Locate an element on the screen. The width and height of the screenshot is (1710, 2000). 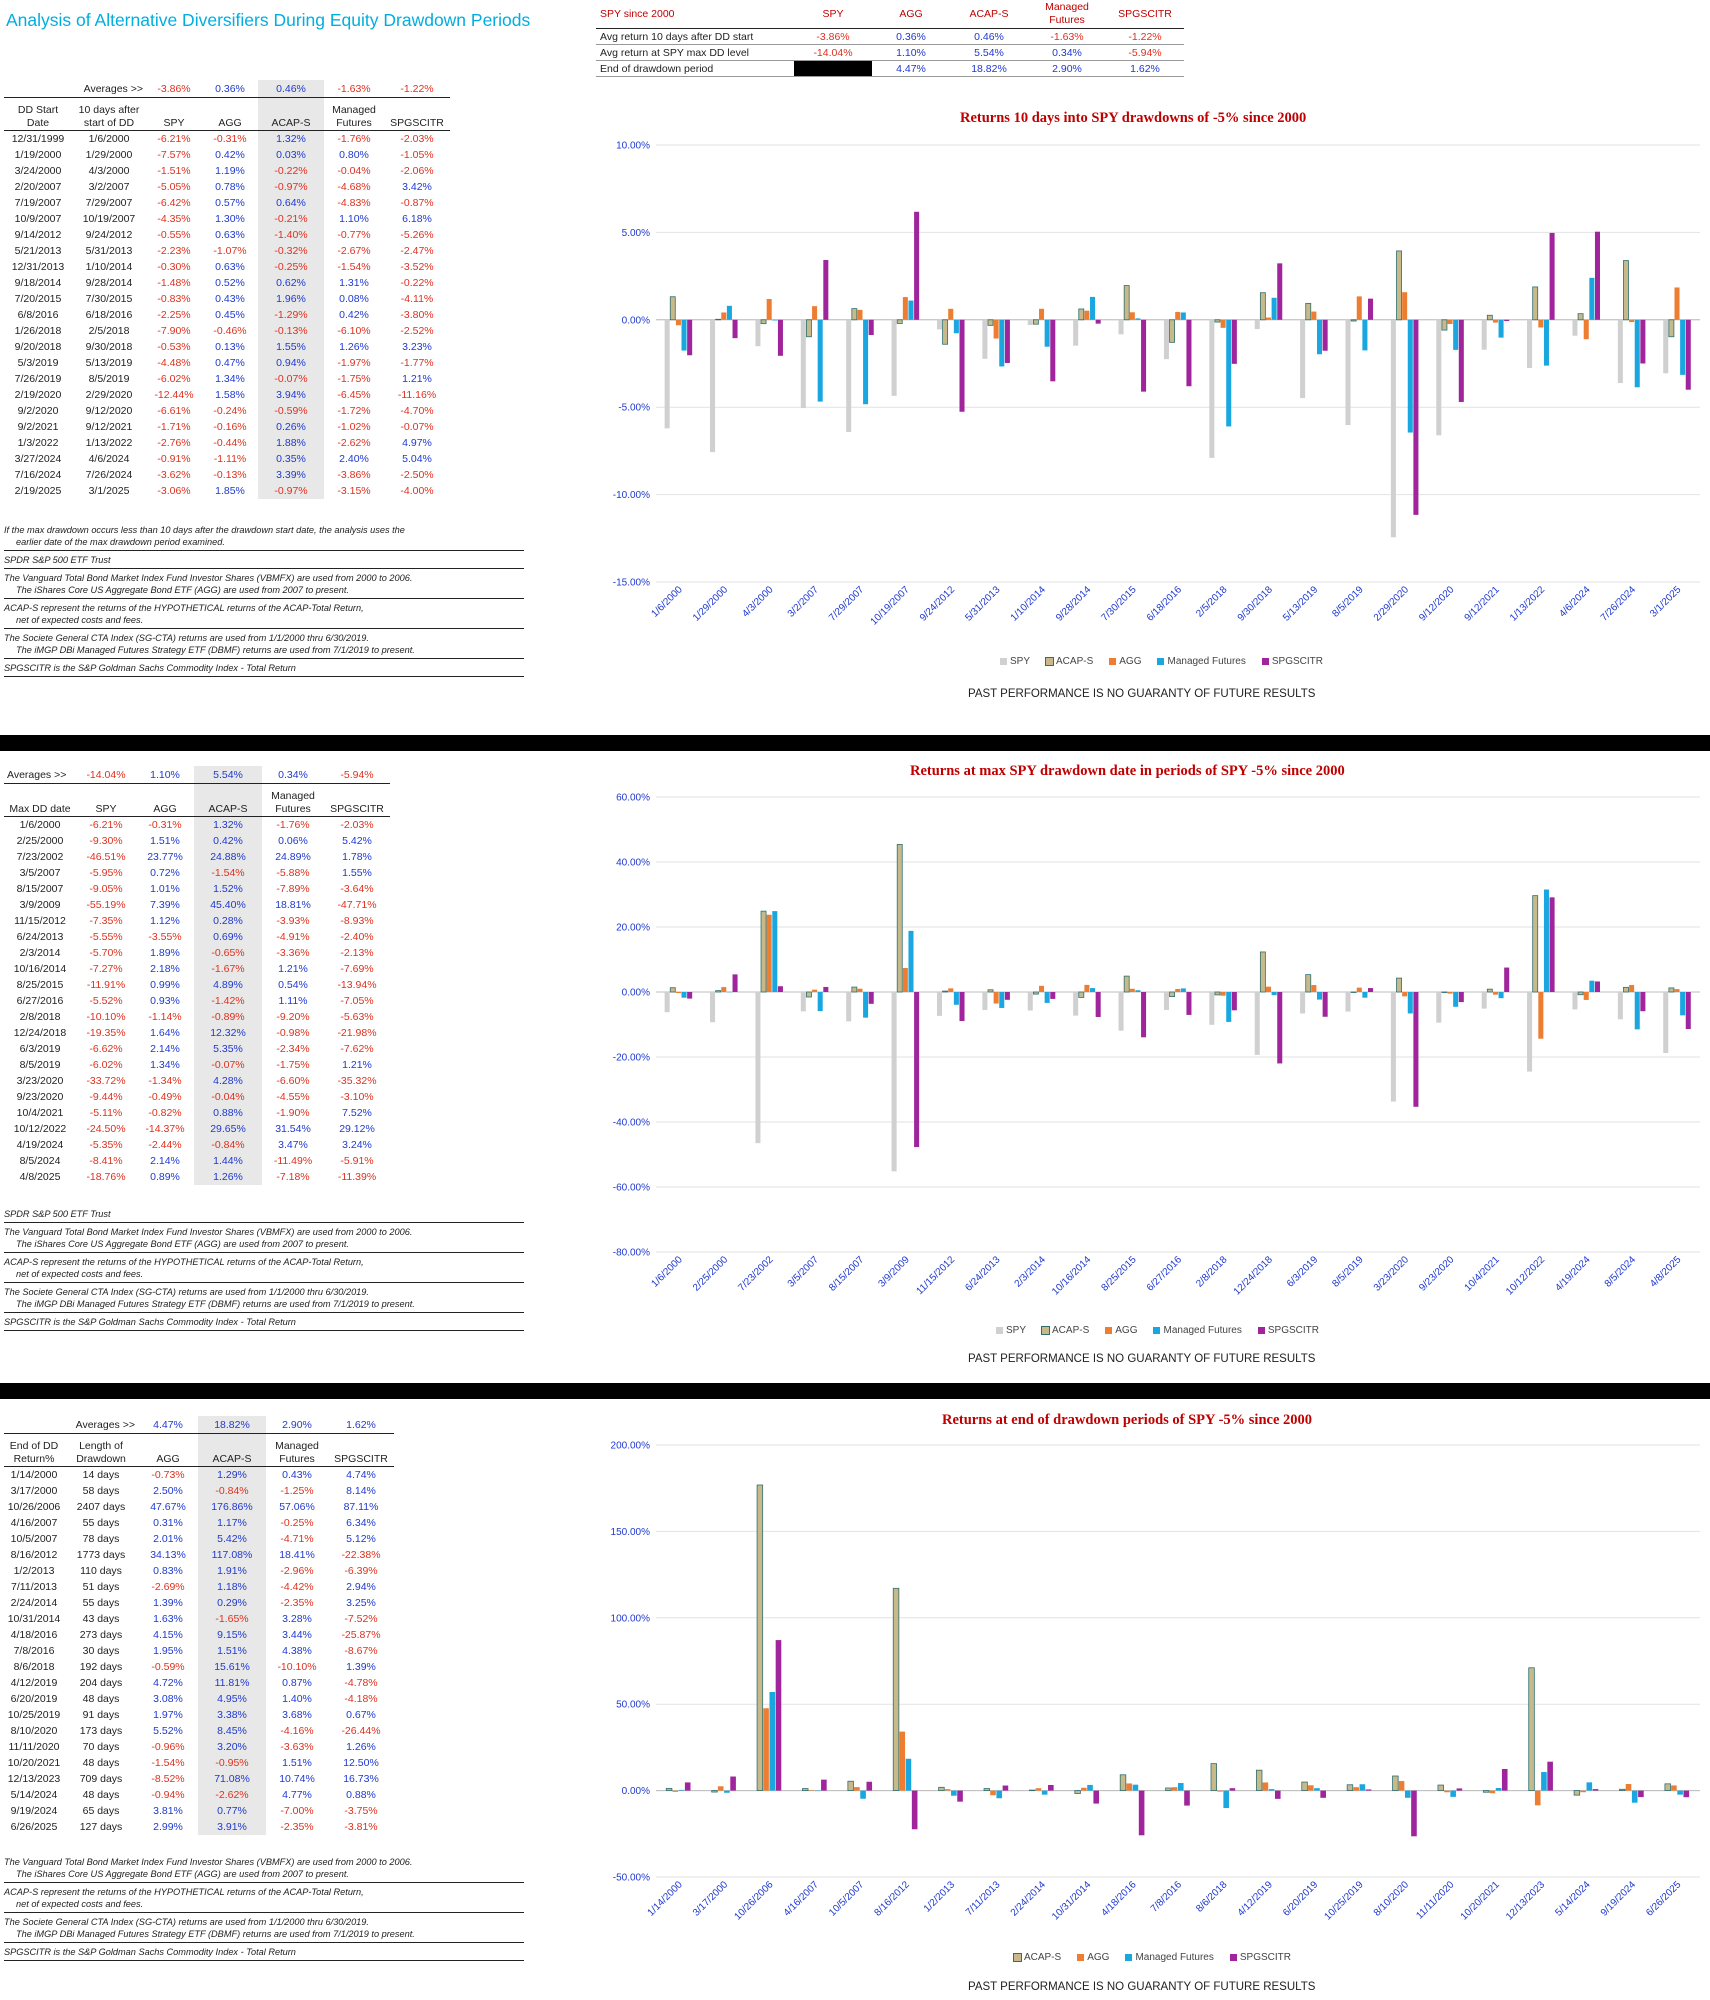
average-value: -3.86% is located at coordinates (174, 89).